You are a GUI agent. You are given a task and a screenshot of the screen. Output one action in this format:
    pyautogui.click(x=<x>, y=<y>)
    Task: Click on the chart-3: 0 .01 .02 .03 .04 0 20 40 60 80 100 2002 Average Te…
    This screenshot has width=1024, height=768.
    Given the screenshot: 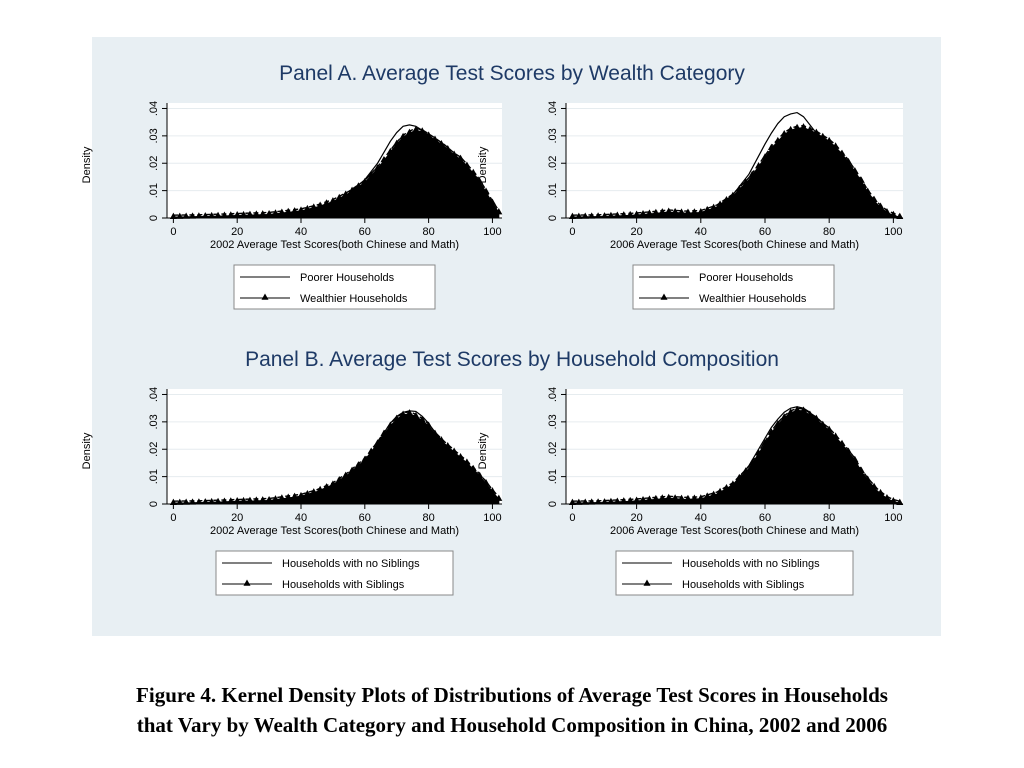 What is the action you would take?
    pyautogui.click(x=292, y=491)
    